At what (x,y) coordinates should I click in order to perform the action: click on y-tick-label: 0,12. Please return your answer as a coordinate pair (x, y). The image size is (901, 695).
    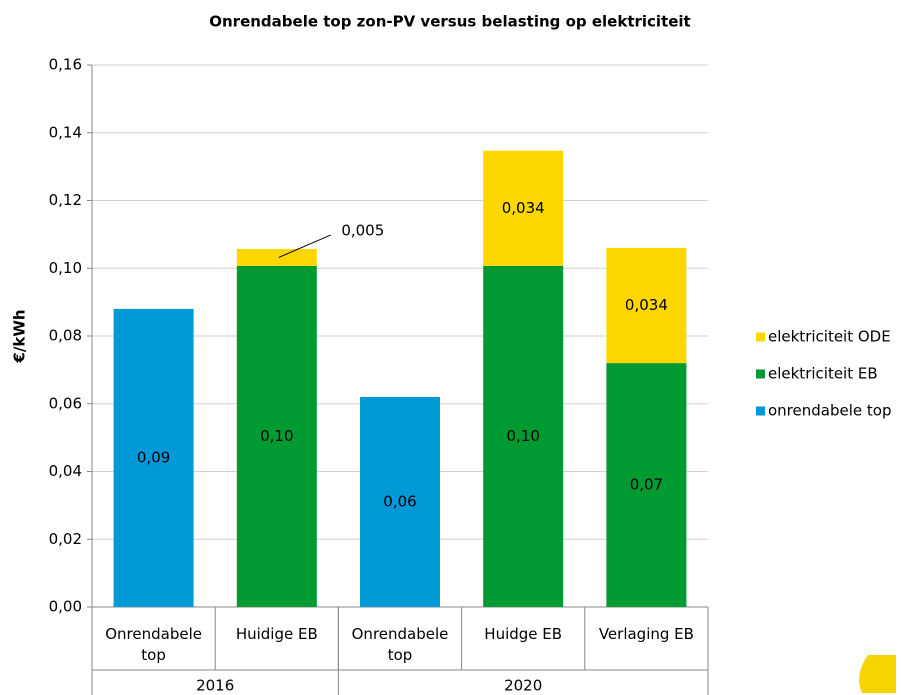
    Looking at the image, I should click on (65, 200).